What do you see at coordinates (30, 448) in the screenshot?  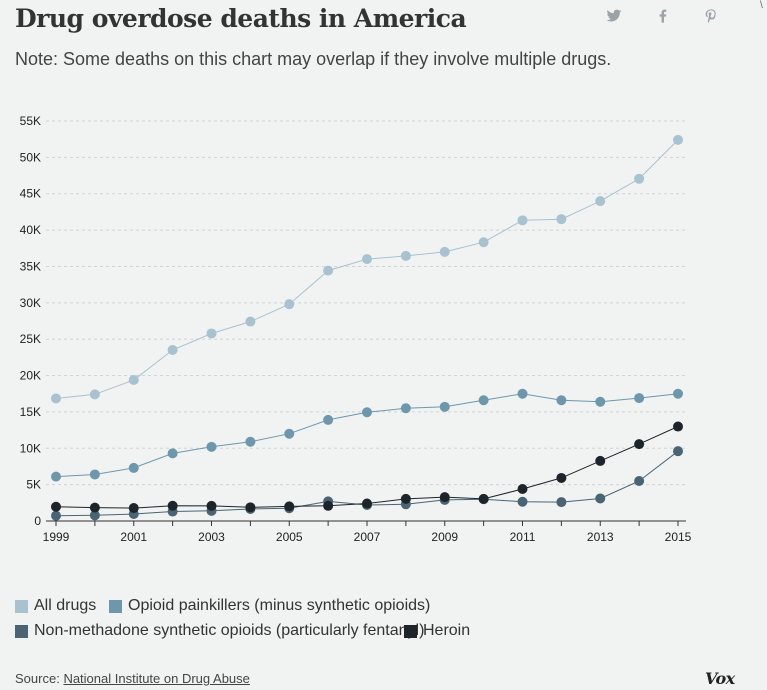 I see `y-tick-label: 10K` at bounding box center [30, 448].